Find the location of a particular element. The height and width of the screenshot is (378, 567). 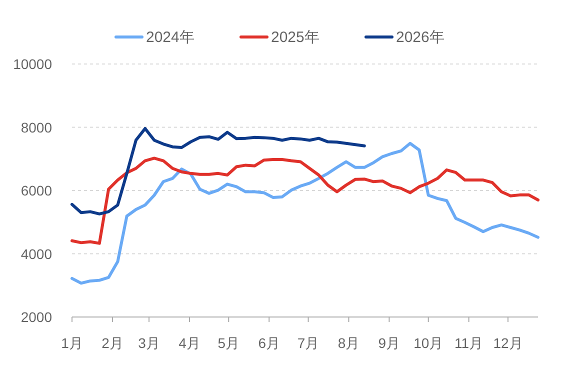

x-tick-label: 4月 is located at coordinates (189, 343).